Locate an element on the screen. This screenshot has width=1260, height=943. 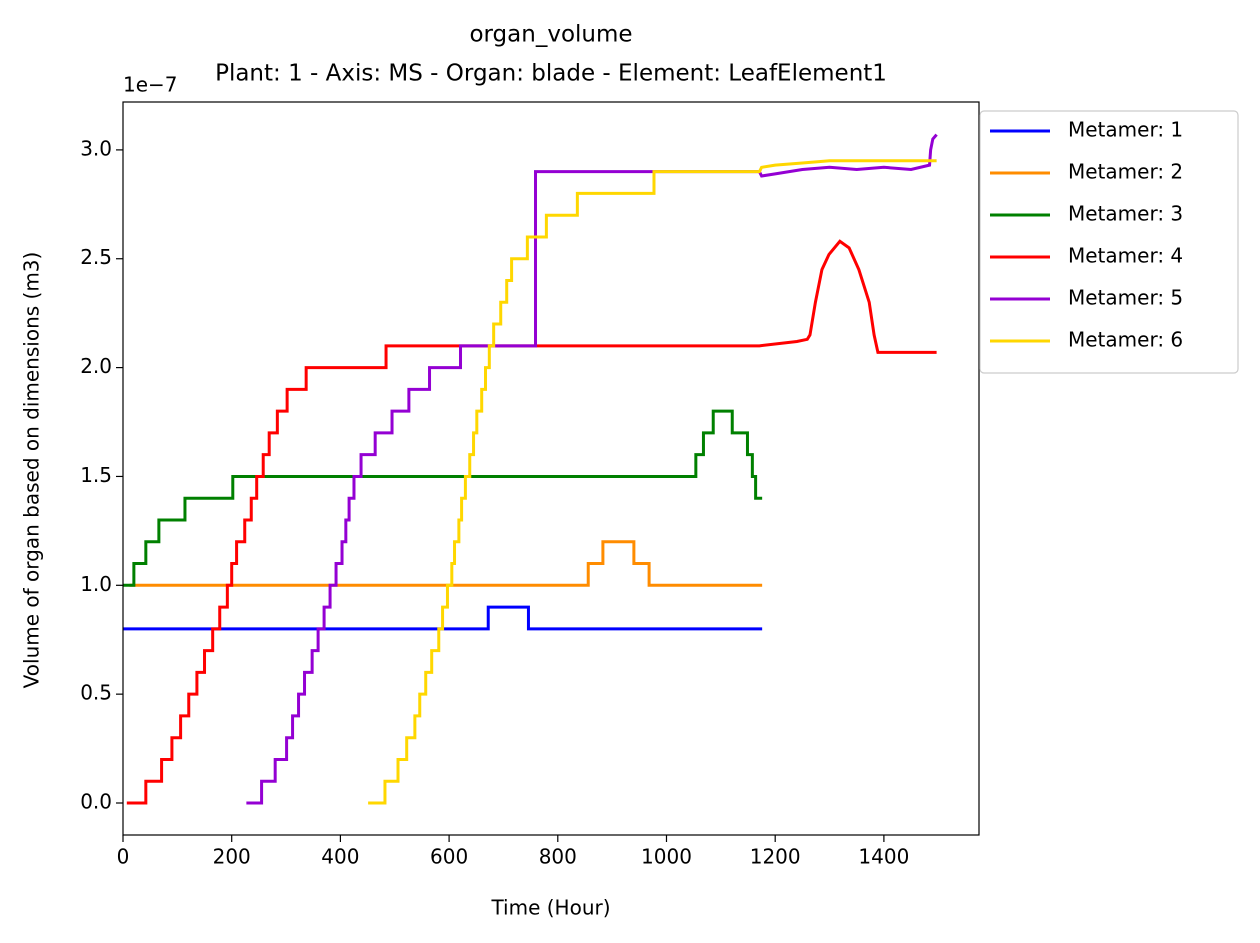
legend-label: Metamer: 6 is located at coordinates (1125, 340).